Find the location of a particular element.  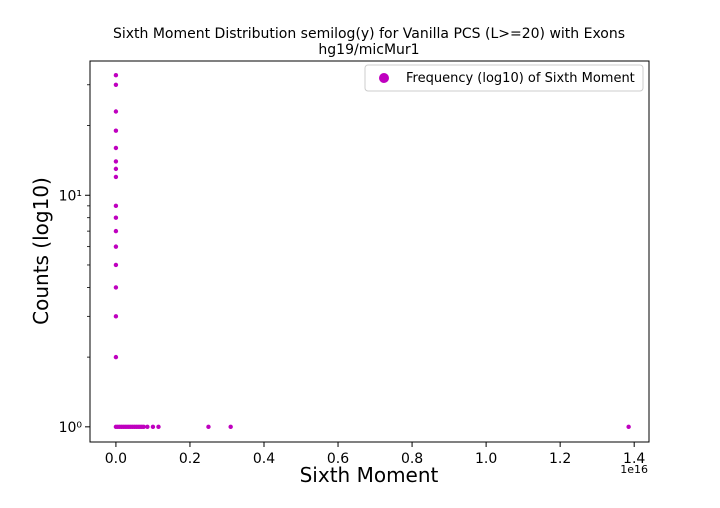

legend-frame is located at coordinates (504, 78).